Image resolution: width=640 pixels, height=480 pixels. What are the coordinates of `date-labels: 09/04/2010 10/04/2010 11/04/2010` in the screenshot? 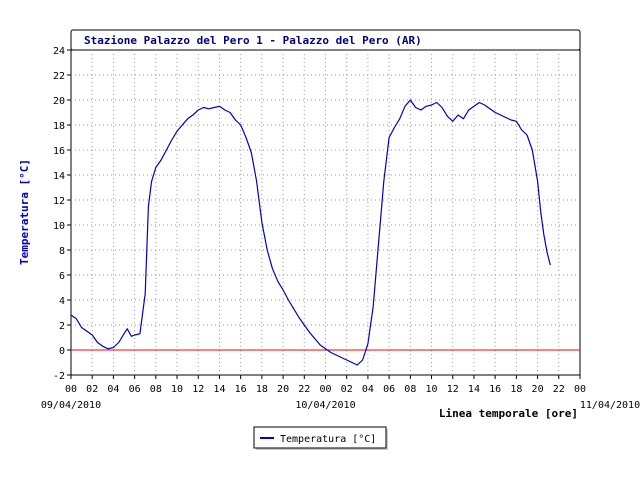 It's located at (340, 405).